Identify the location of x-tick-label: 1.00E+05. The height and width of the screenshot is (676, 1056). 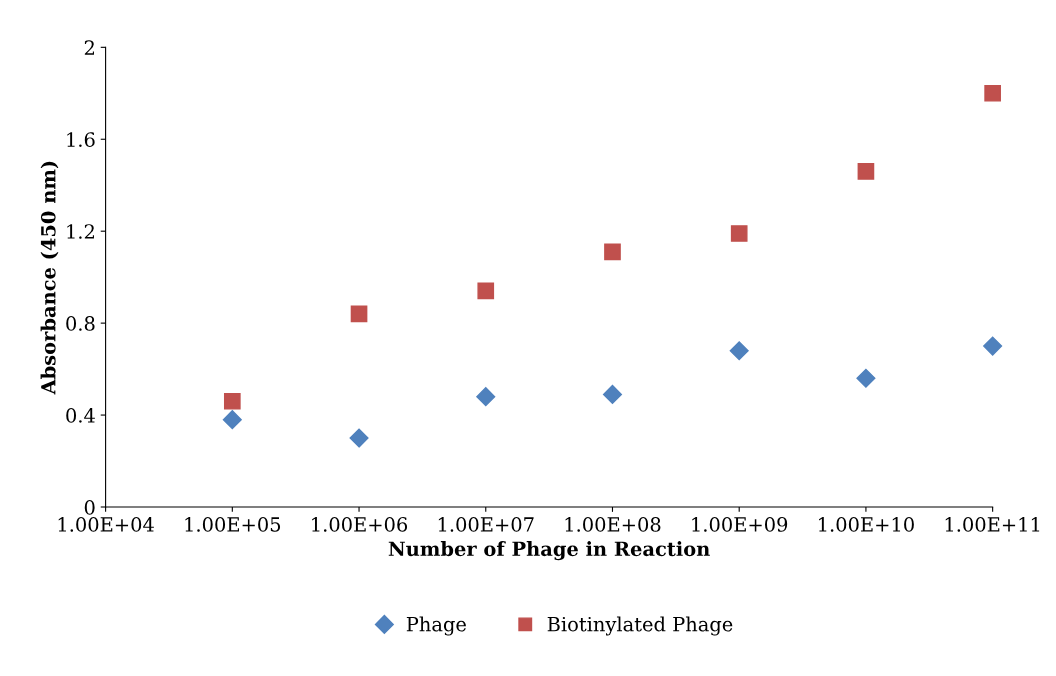
(233, 524).